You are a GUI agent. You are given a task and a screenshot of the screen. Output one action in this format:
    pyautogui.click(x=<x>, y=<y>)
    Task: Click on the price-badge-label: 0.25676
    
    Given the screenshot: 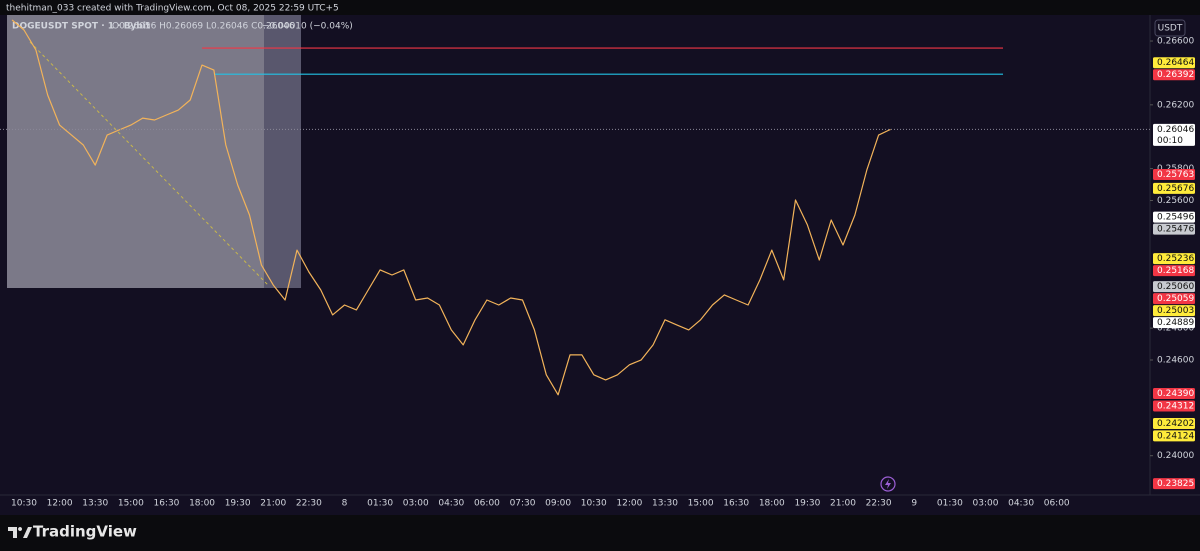 What is the action you would take?
    pyautogui.click(x=1175, y=189)
    